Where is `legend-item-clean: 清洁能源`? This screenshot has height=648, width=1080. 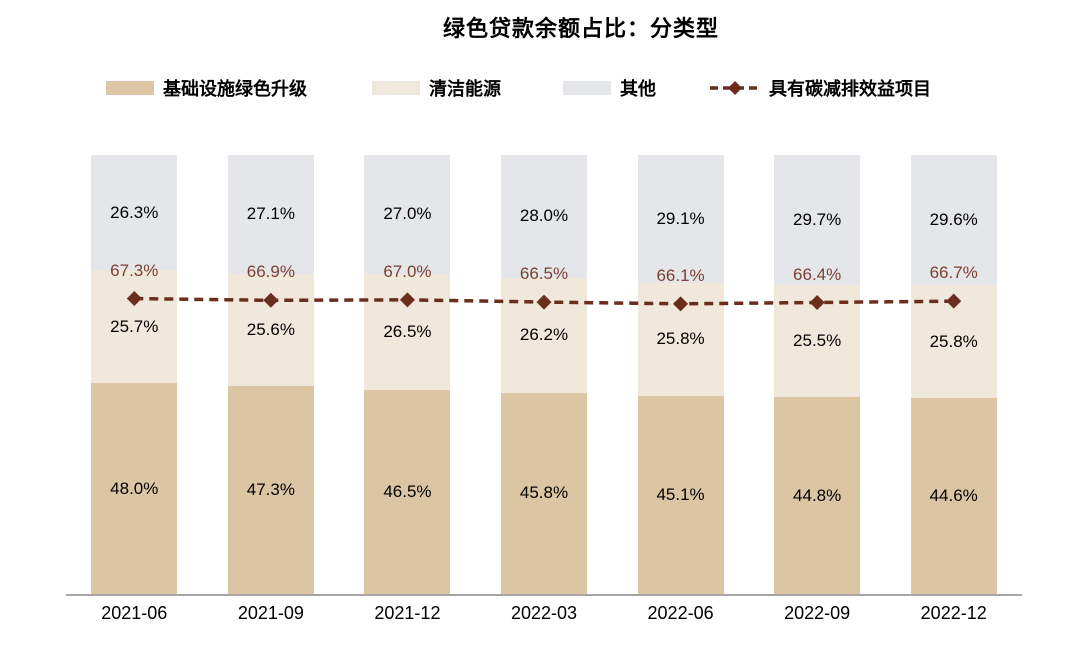 legend-item-clean: 清洁能源 is located at coordinates (436, 88).